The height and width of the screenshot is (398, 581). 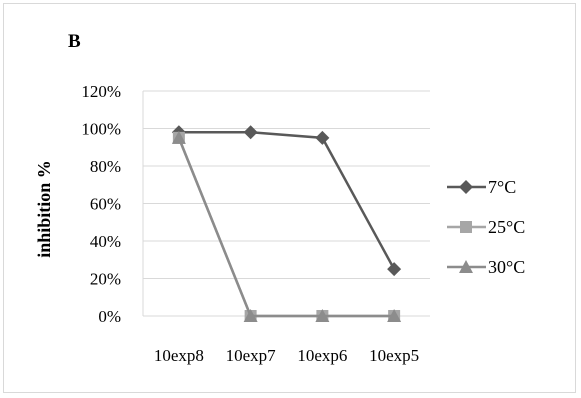 What do you see at coordinates (486, 267) in the screenshot?
I see `legend-item: 30°C` at bounding box center [486, 267].